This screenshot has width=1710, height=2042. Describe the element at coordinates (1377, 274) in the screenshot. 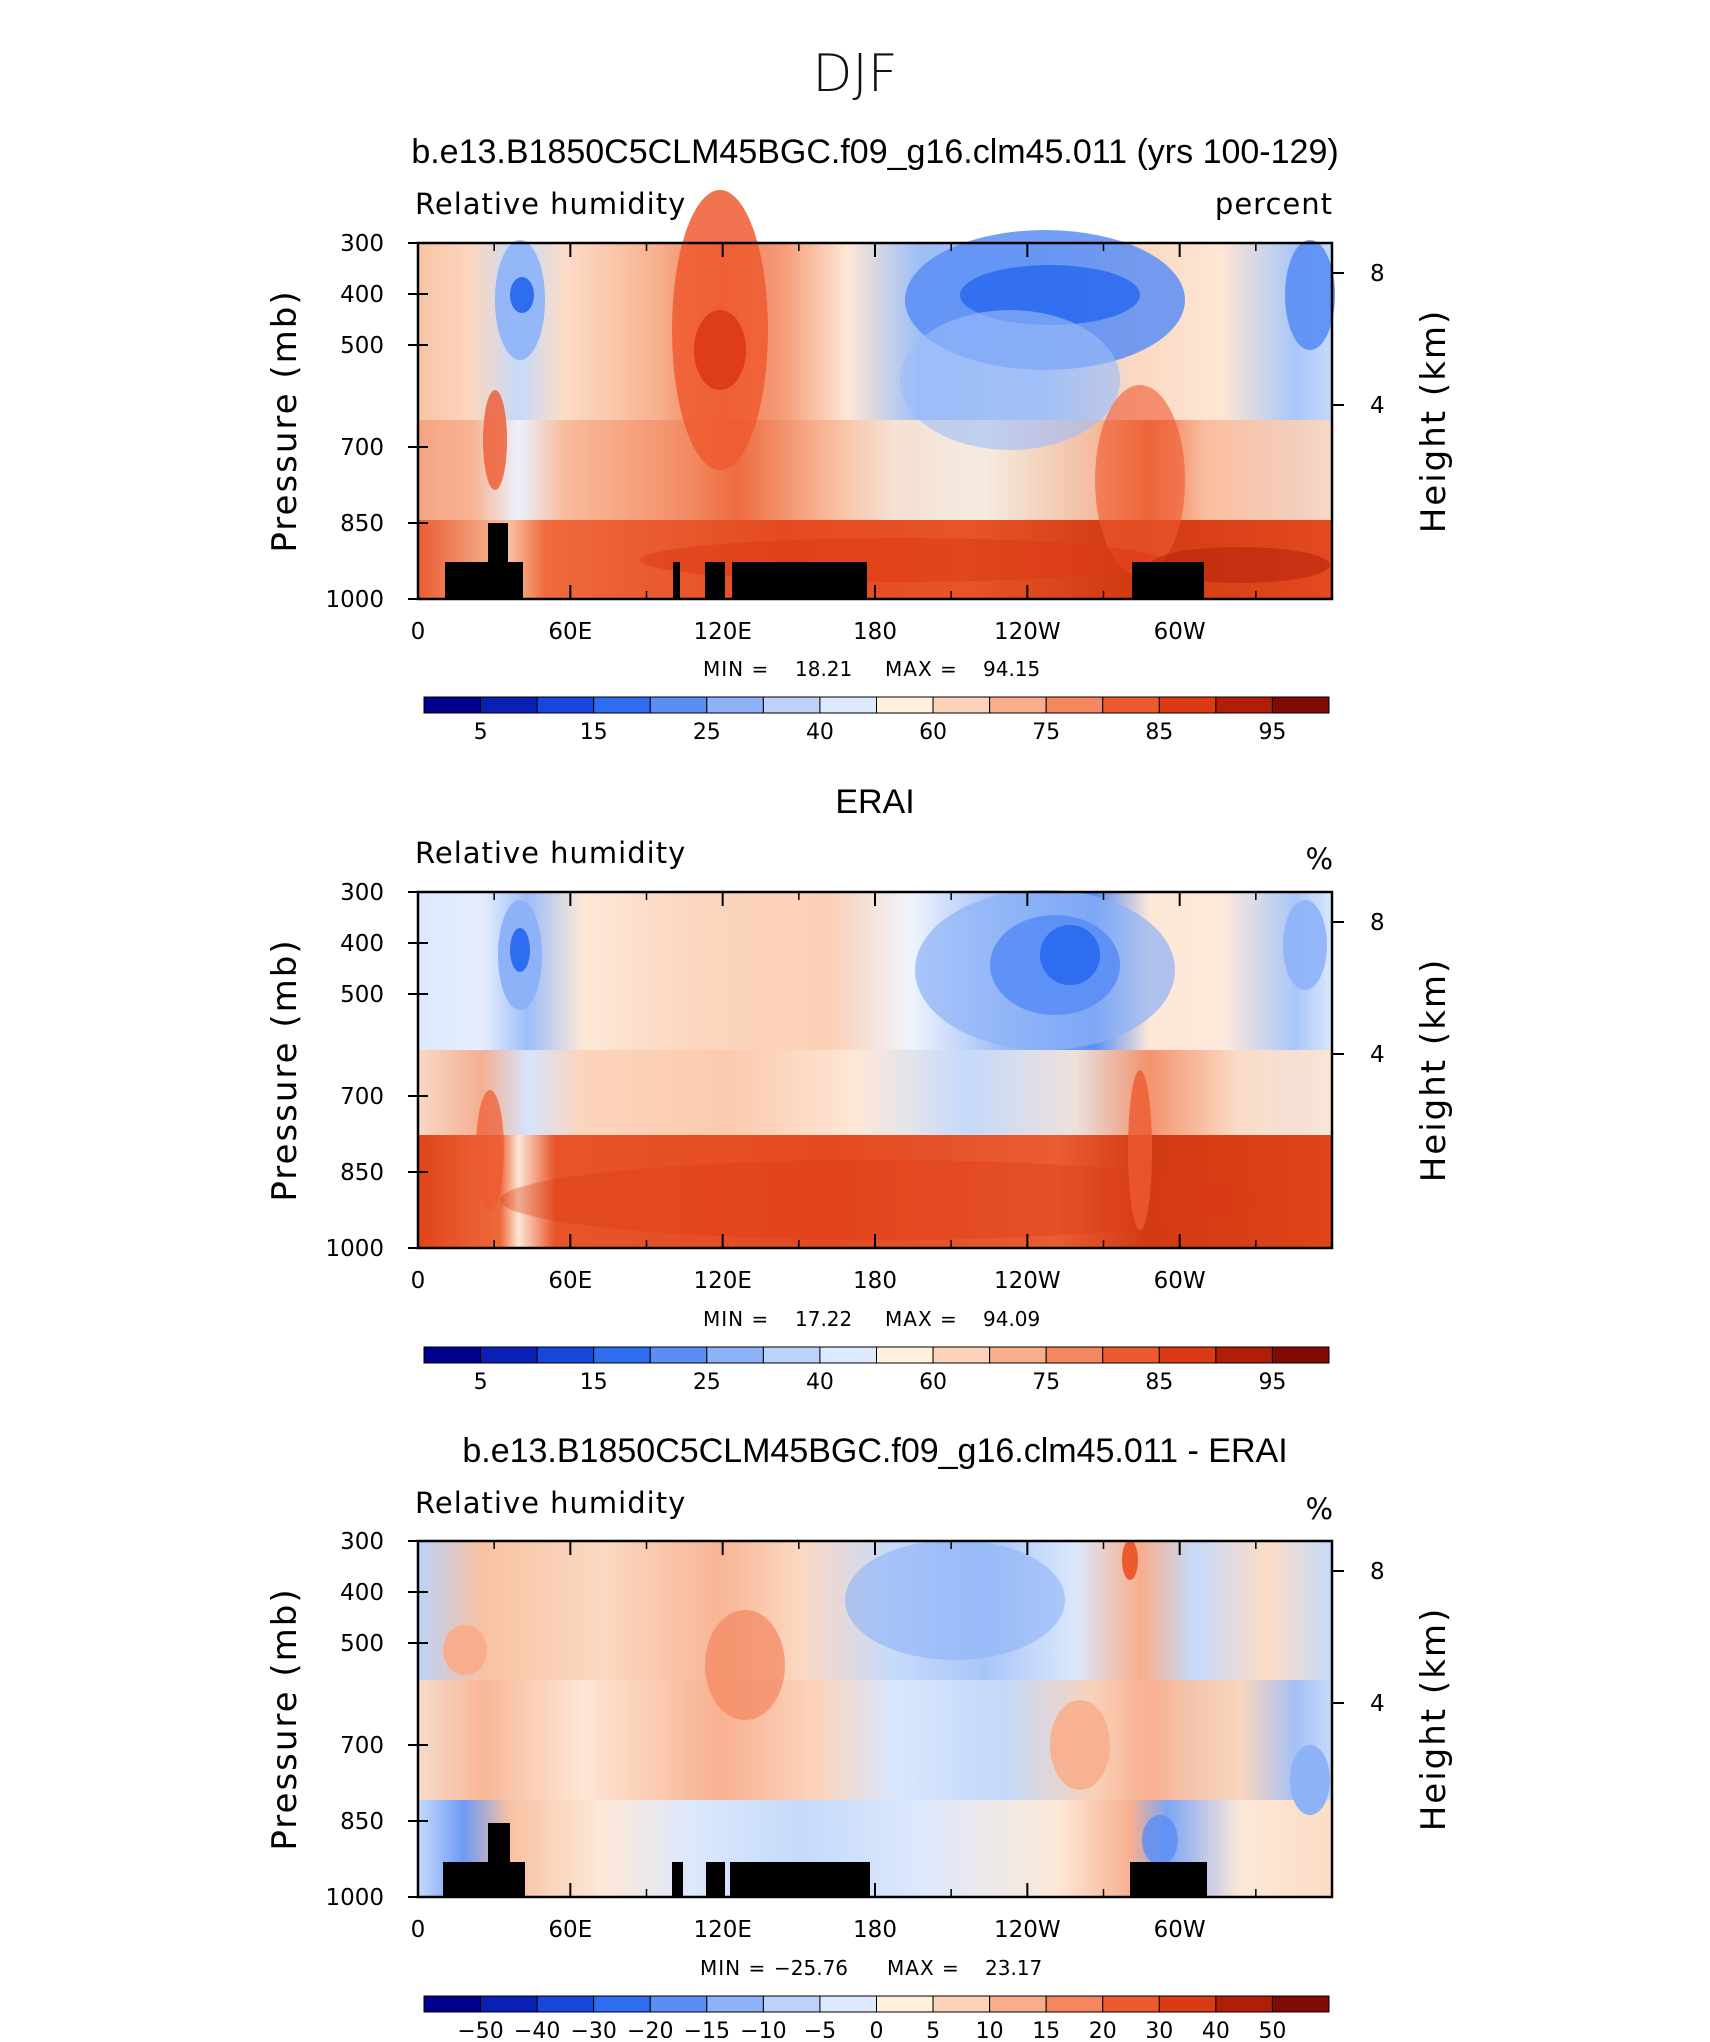

I see `y2-tick-label: 8` at that location.